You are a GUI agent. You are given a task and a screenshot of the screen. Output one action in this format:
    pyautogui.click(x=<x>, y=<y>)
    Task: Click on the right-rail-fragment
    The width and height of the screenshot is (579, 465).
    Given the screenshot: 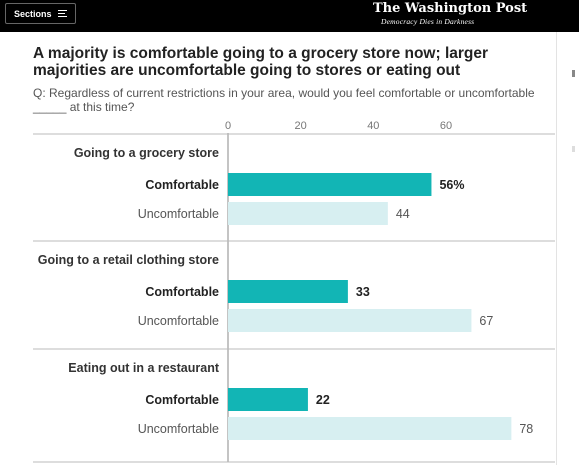 What is the action you would take?
    pyautogui.click(x=573, y=73)
    